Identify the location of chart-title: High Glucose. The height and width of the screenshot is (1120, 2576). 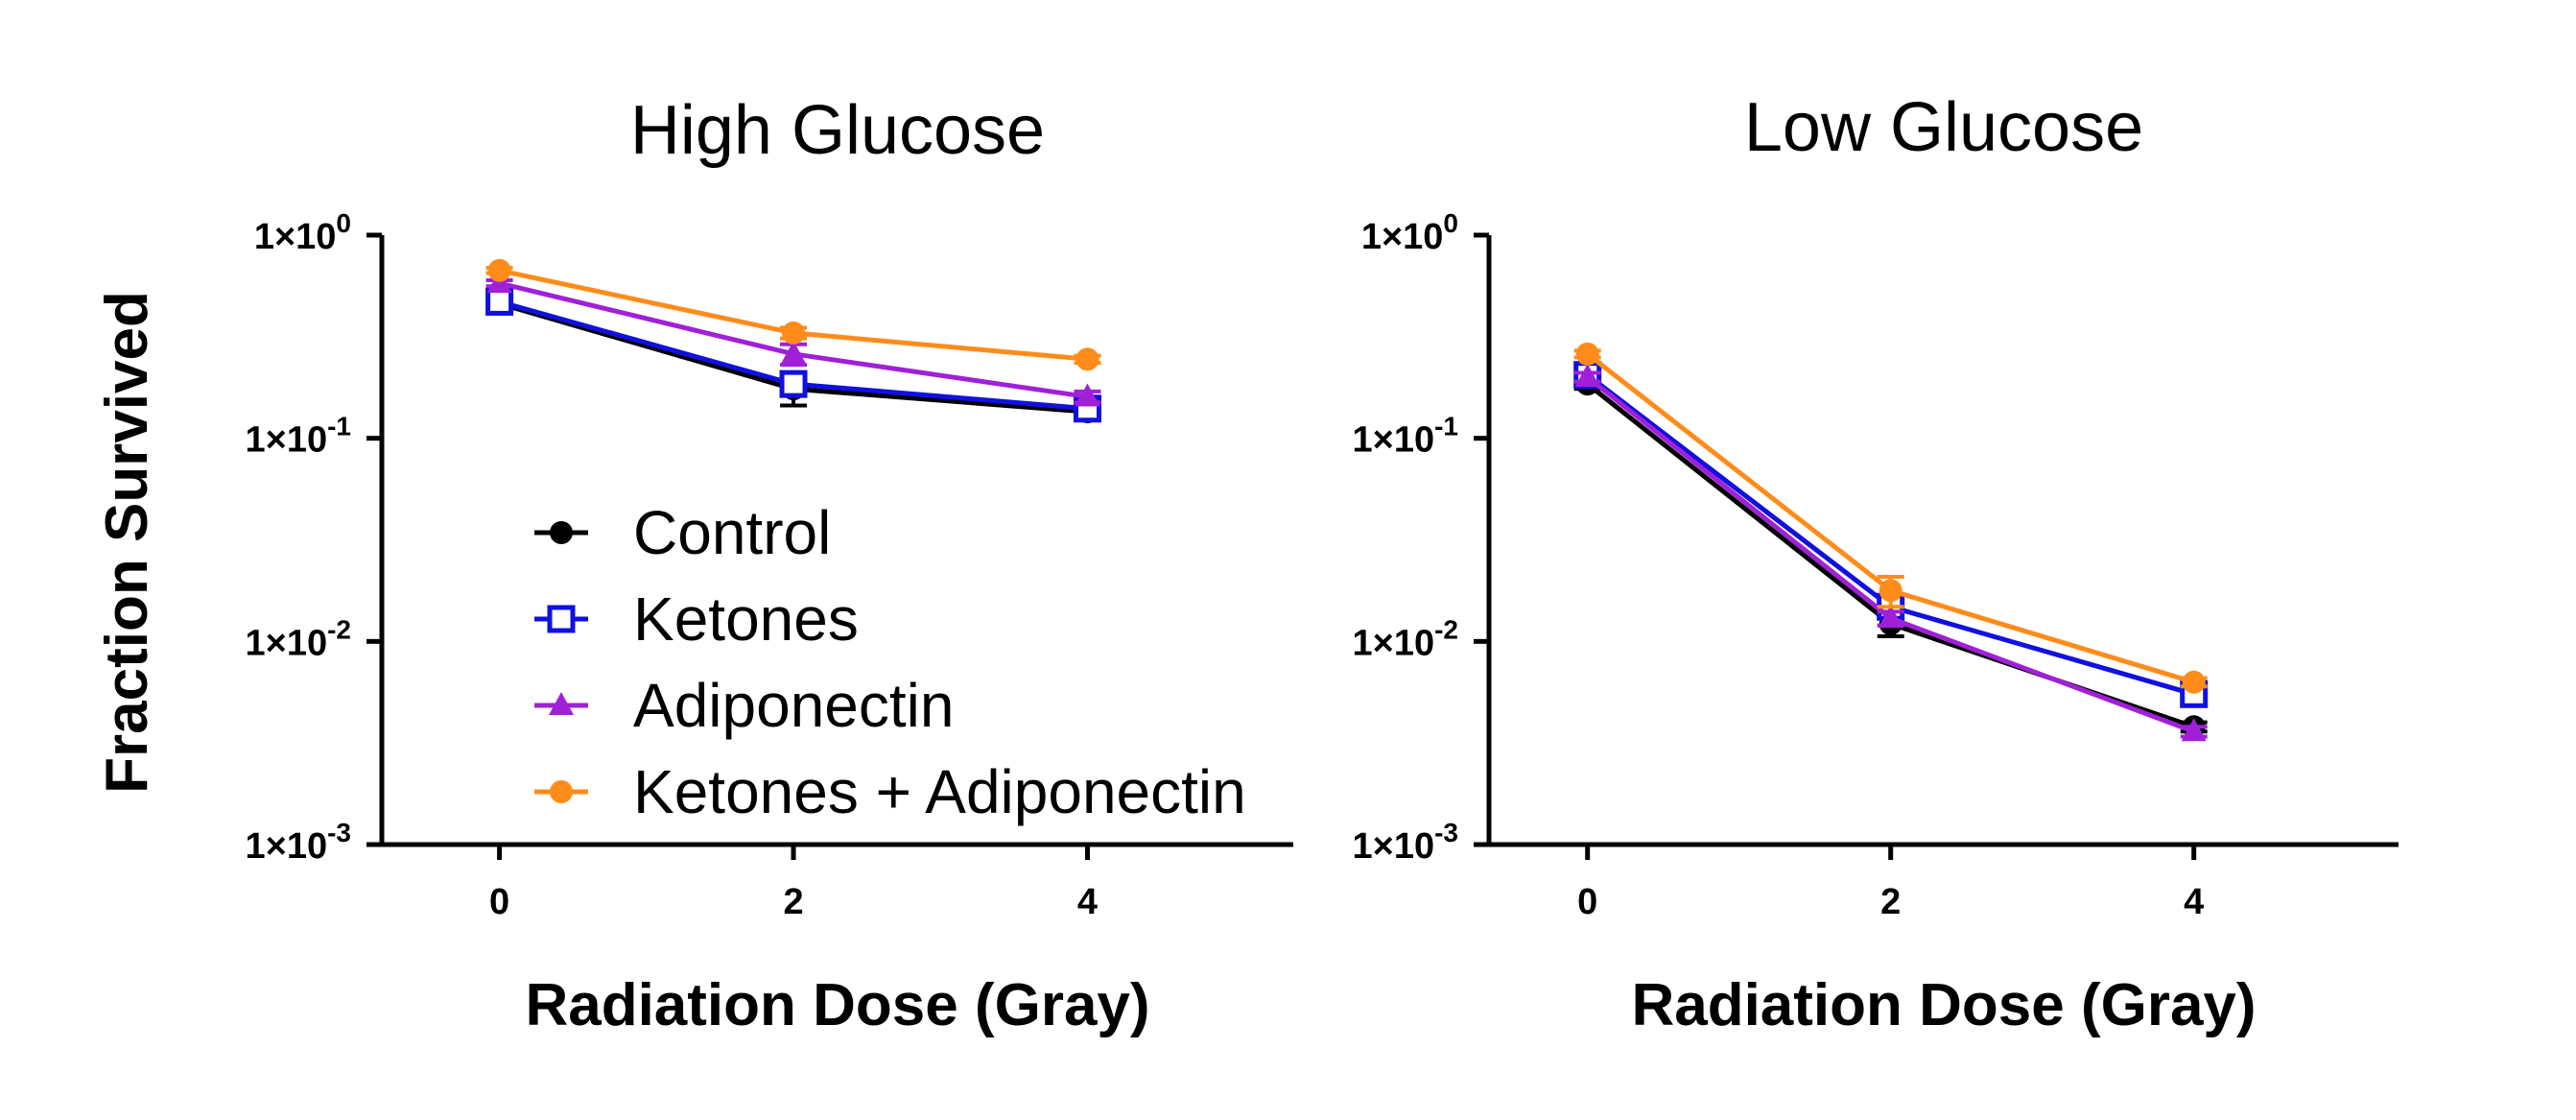
(838, 130).